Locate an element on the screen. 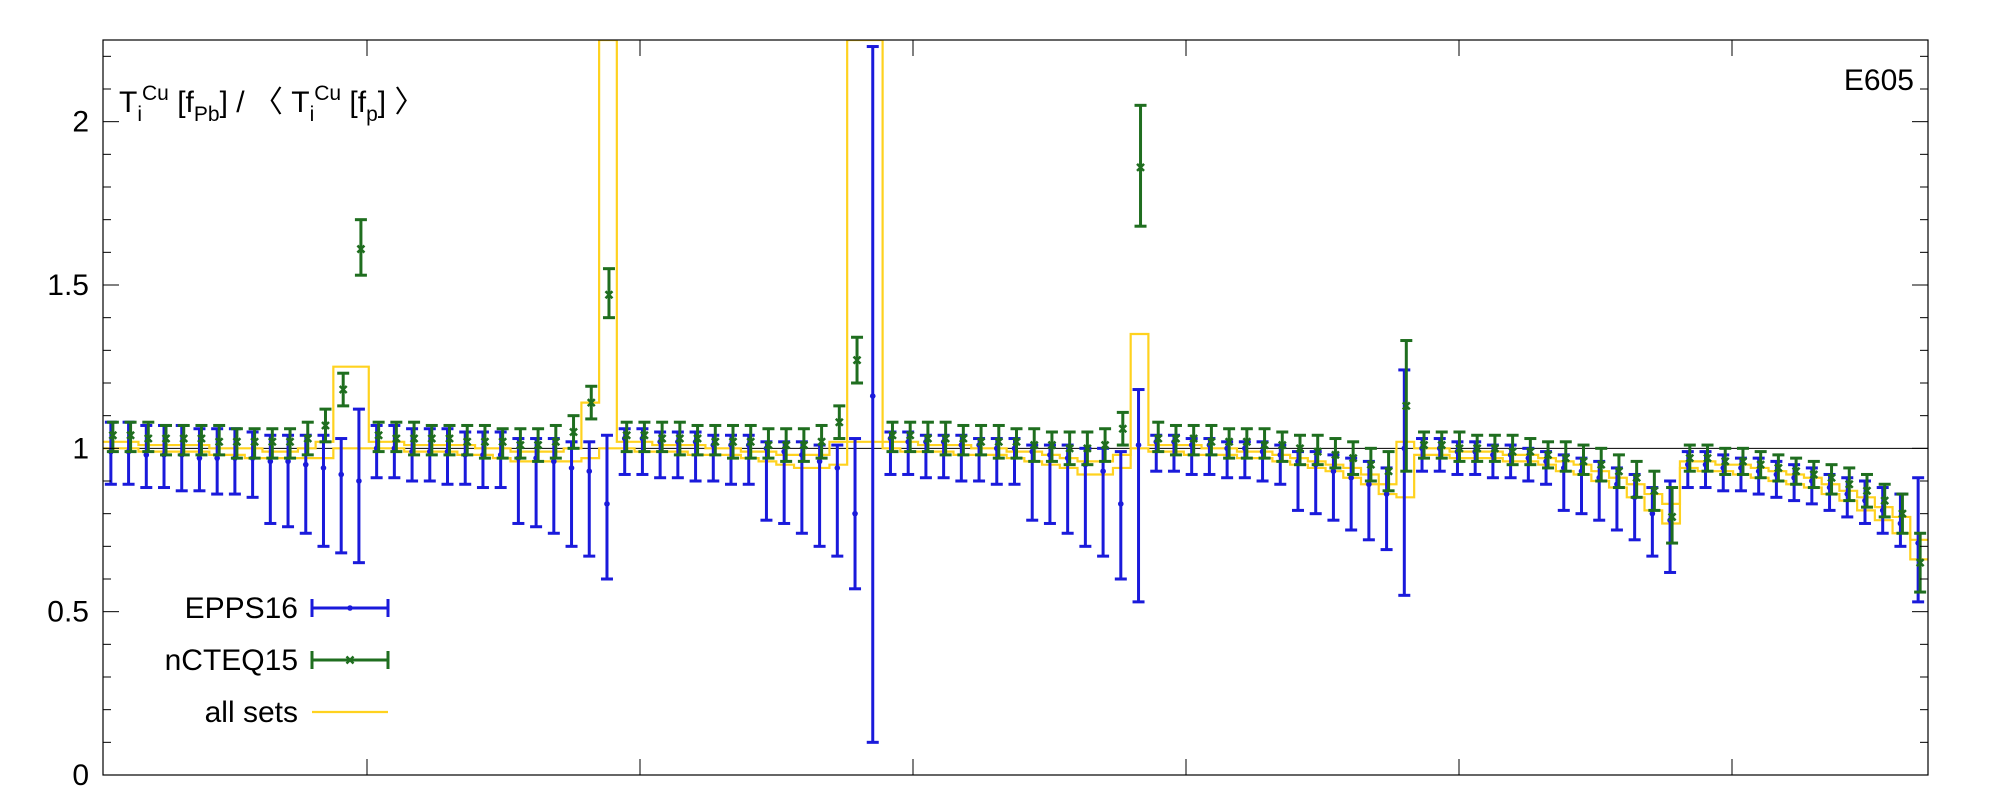 This screenshot has height=800, width=2000. y-axis-label-part: Pb is located at coordinates (207, 114).